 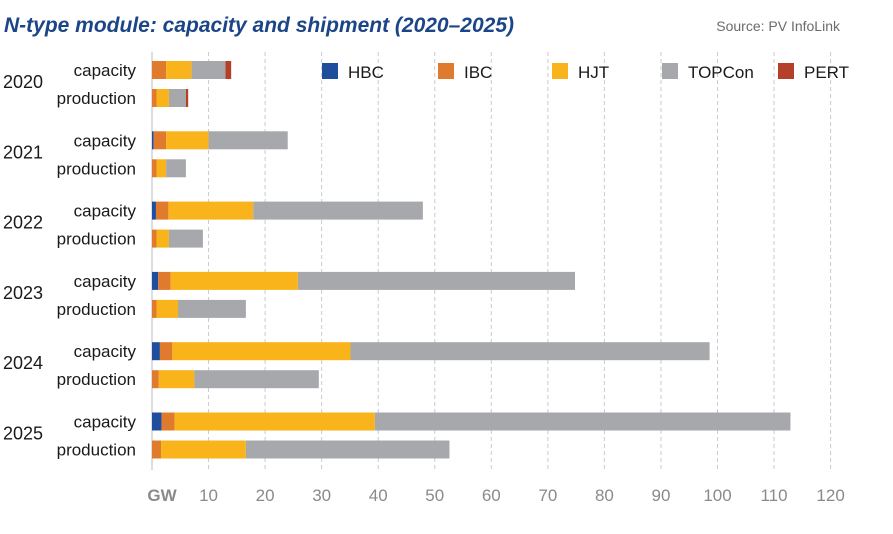 I want to click on legend-label-ibc: IBC, so click(x=478, y=72).